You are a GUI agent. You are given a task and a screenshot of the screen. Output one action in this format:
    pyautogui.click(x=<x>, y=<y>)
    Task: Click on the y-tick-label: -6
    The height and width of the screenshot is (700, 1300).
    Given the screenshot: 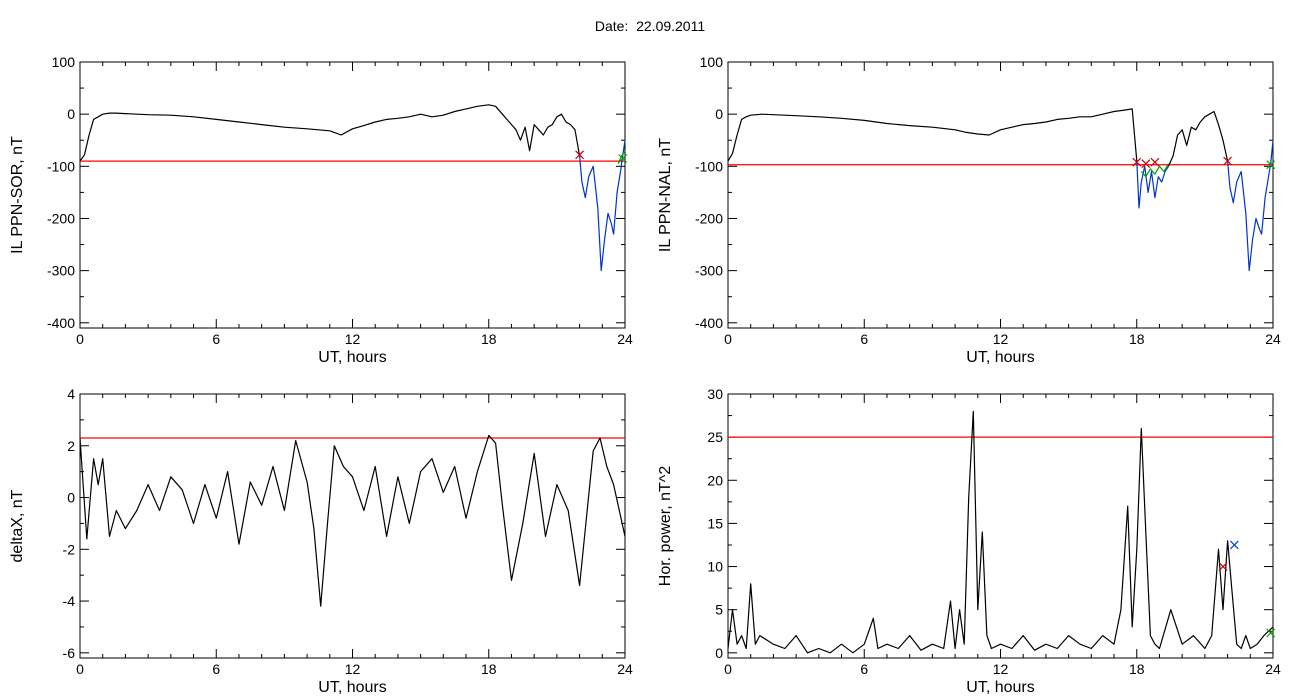 What is the action you would take?
    pyautogui.click(x=69, y=653)
    